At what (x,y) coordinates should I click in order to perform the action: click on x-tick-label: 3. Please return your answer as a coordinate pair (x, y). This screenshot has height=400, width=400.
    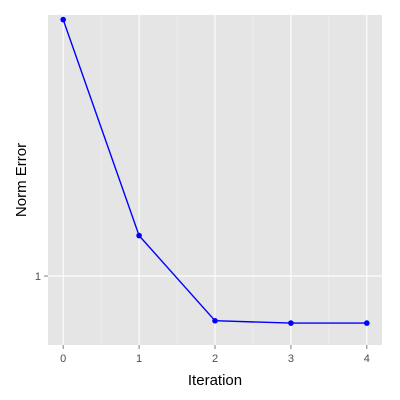
    Looking at the image, I should click on (291, 359).